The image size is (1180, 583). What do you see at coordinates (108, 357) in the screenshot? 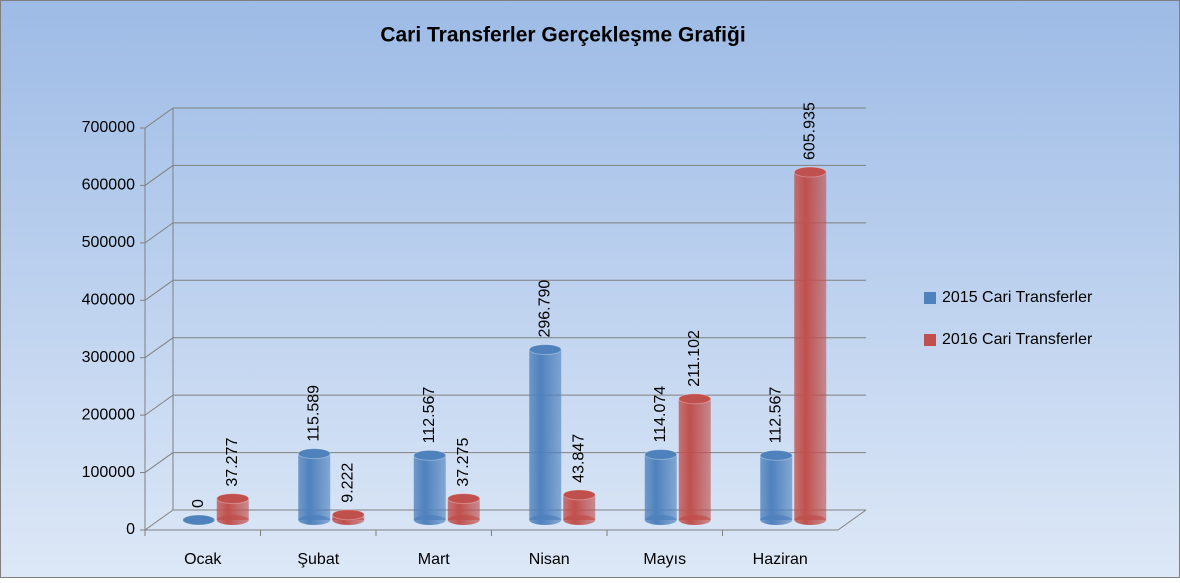
I see `y-tick-label: 300000` at bounding box center [108, 357].